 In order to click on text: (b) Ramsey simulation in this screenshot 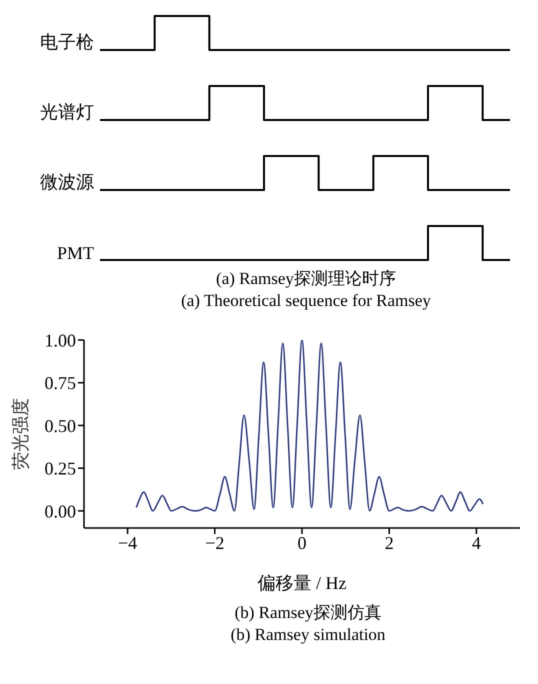, I will do `click(308, 635)`.